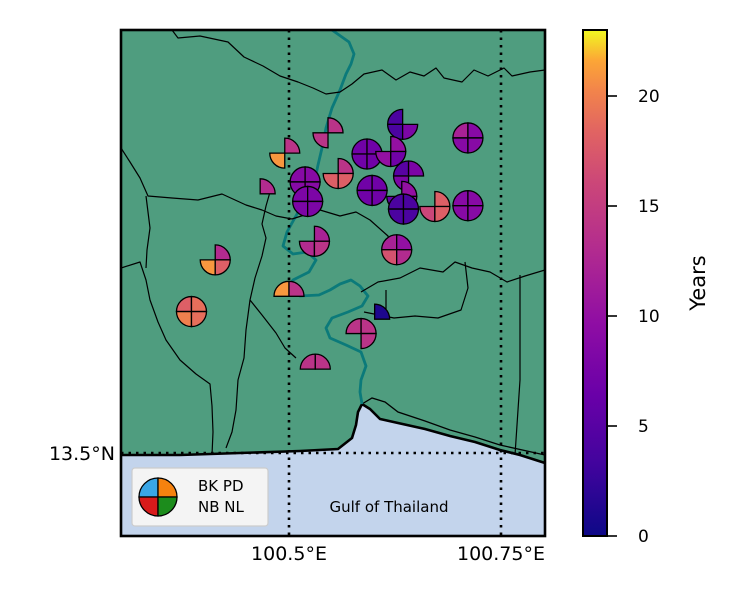  I want to click on colorbar-gradient, so click(595, 283).